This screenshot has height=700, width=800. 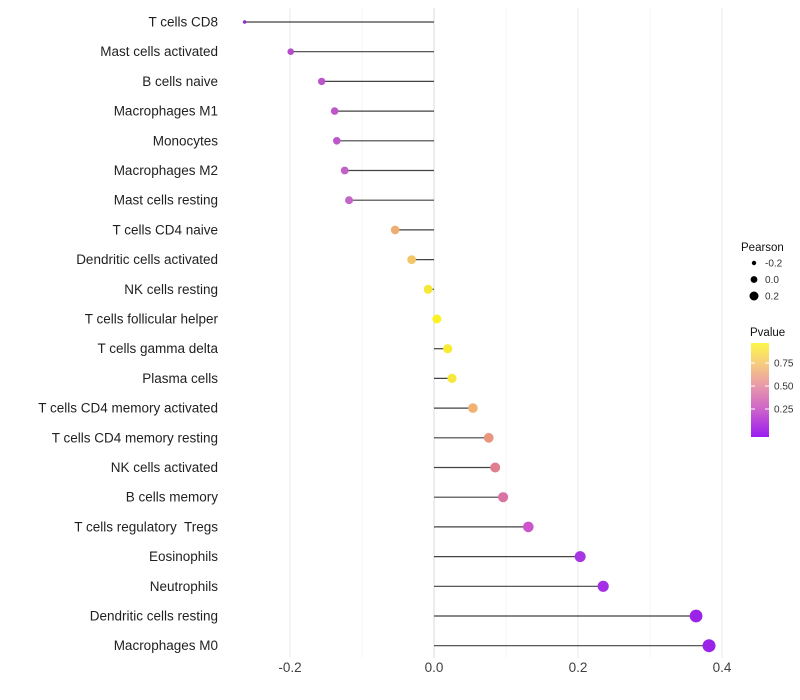 I want to click on legend-size-label: 0.0, so click(x=772, y=280).